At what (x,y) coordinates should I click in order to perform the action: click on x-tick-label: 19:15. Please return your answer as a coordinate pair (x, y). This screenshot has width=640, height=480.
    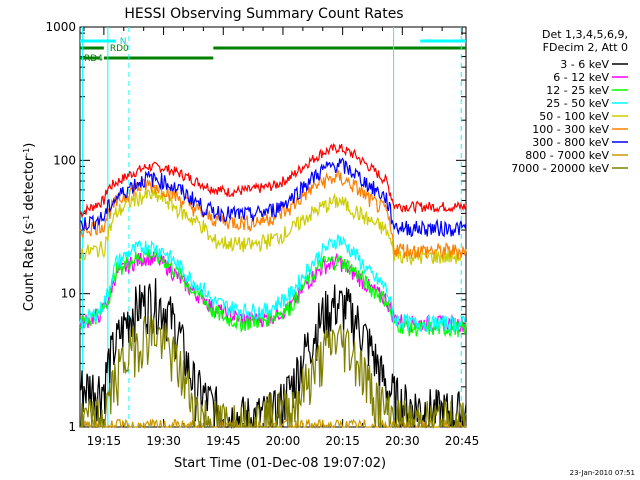
    Looking at the image, I should click on (104, 441).